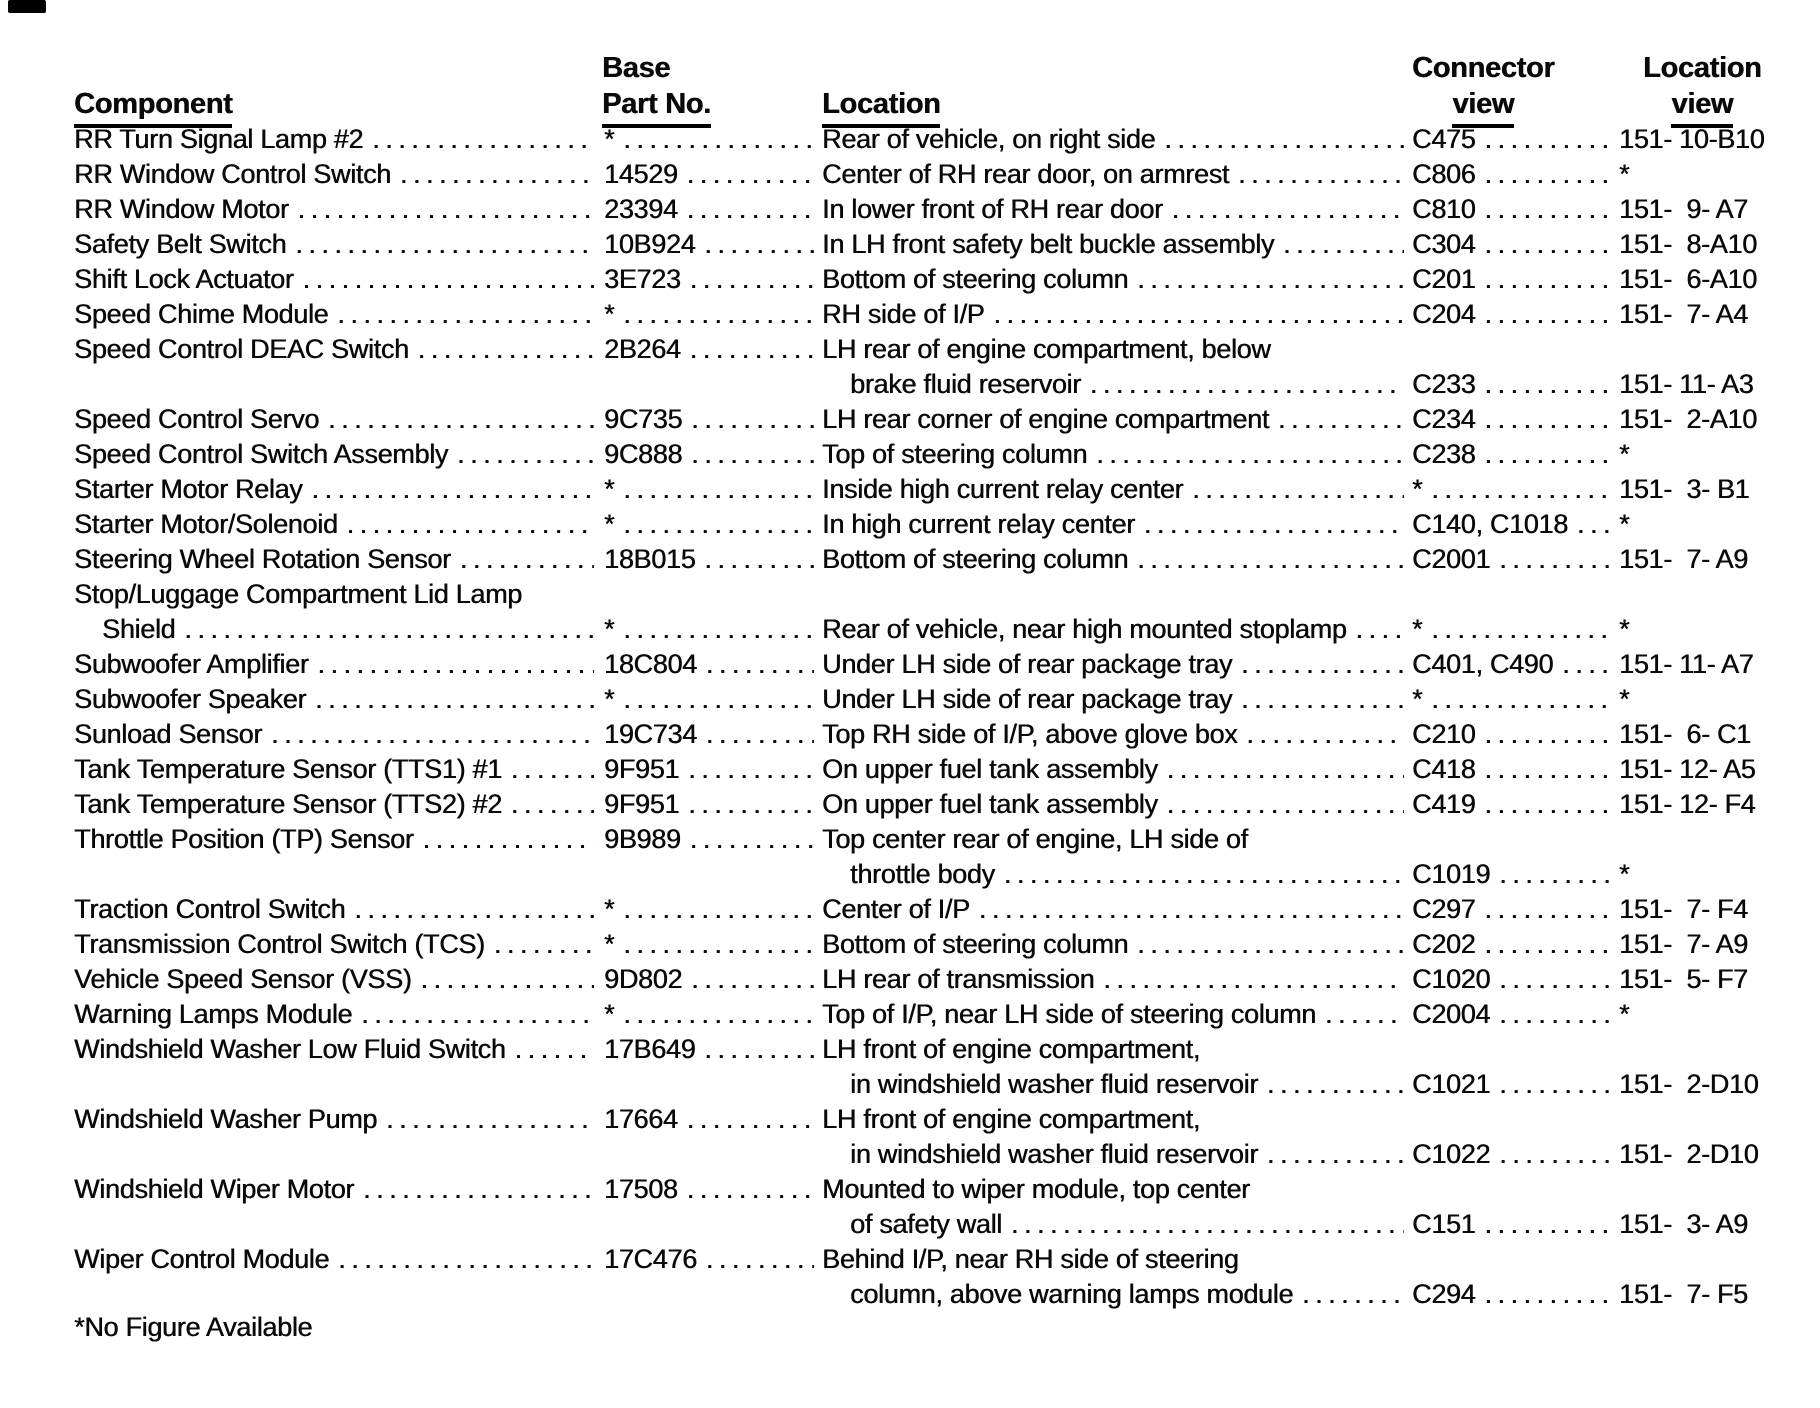 Image resolution: width=1820 pixels, height=1408 pixels. I want to click on table-row: Stop/Luggage Compartment Lid Lamp, so click(936, 594).